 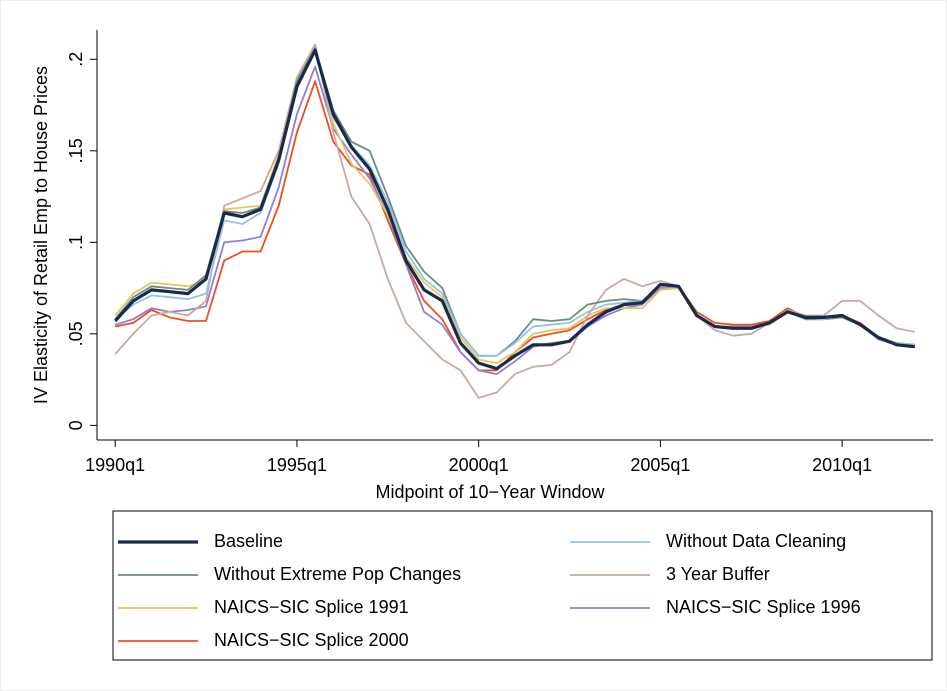 I want to click on legend-label: Without Data Cleaning, so click(x=756, y=541).